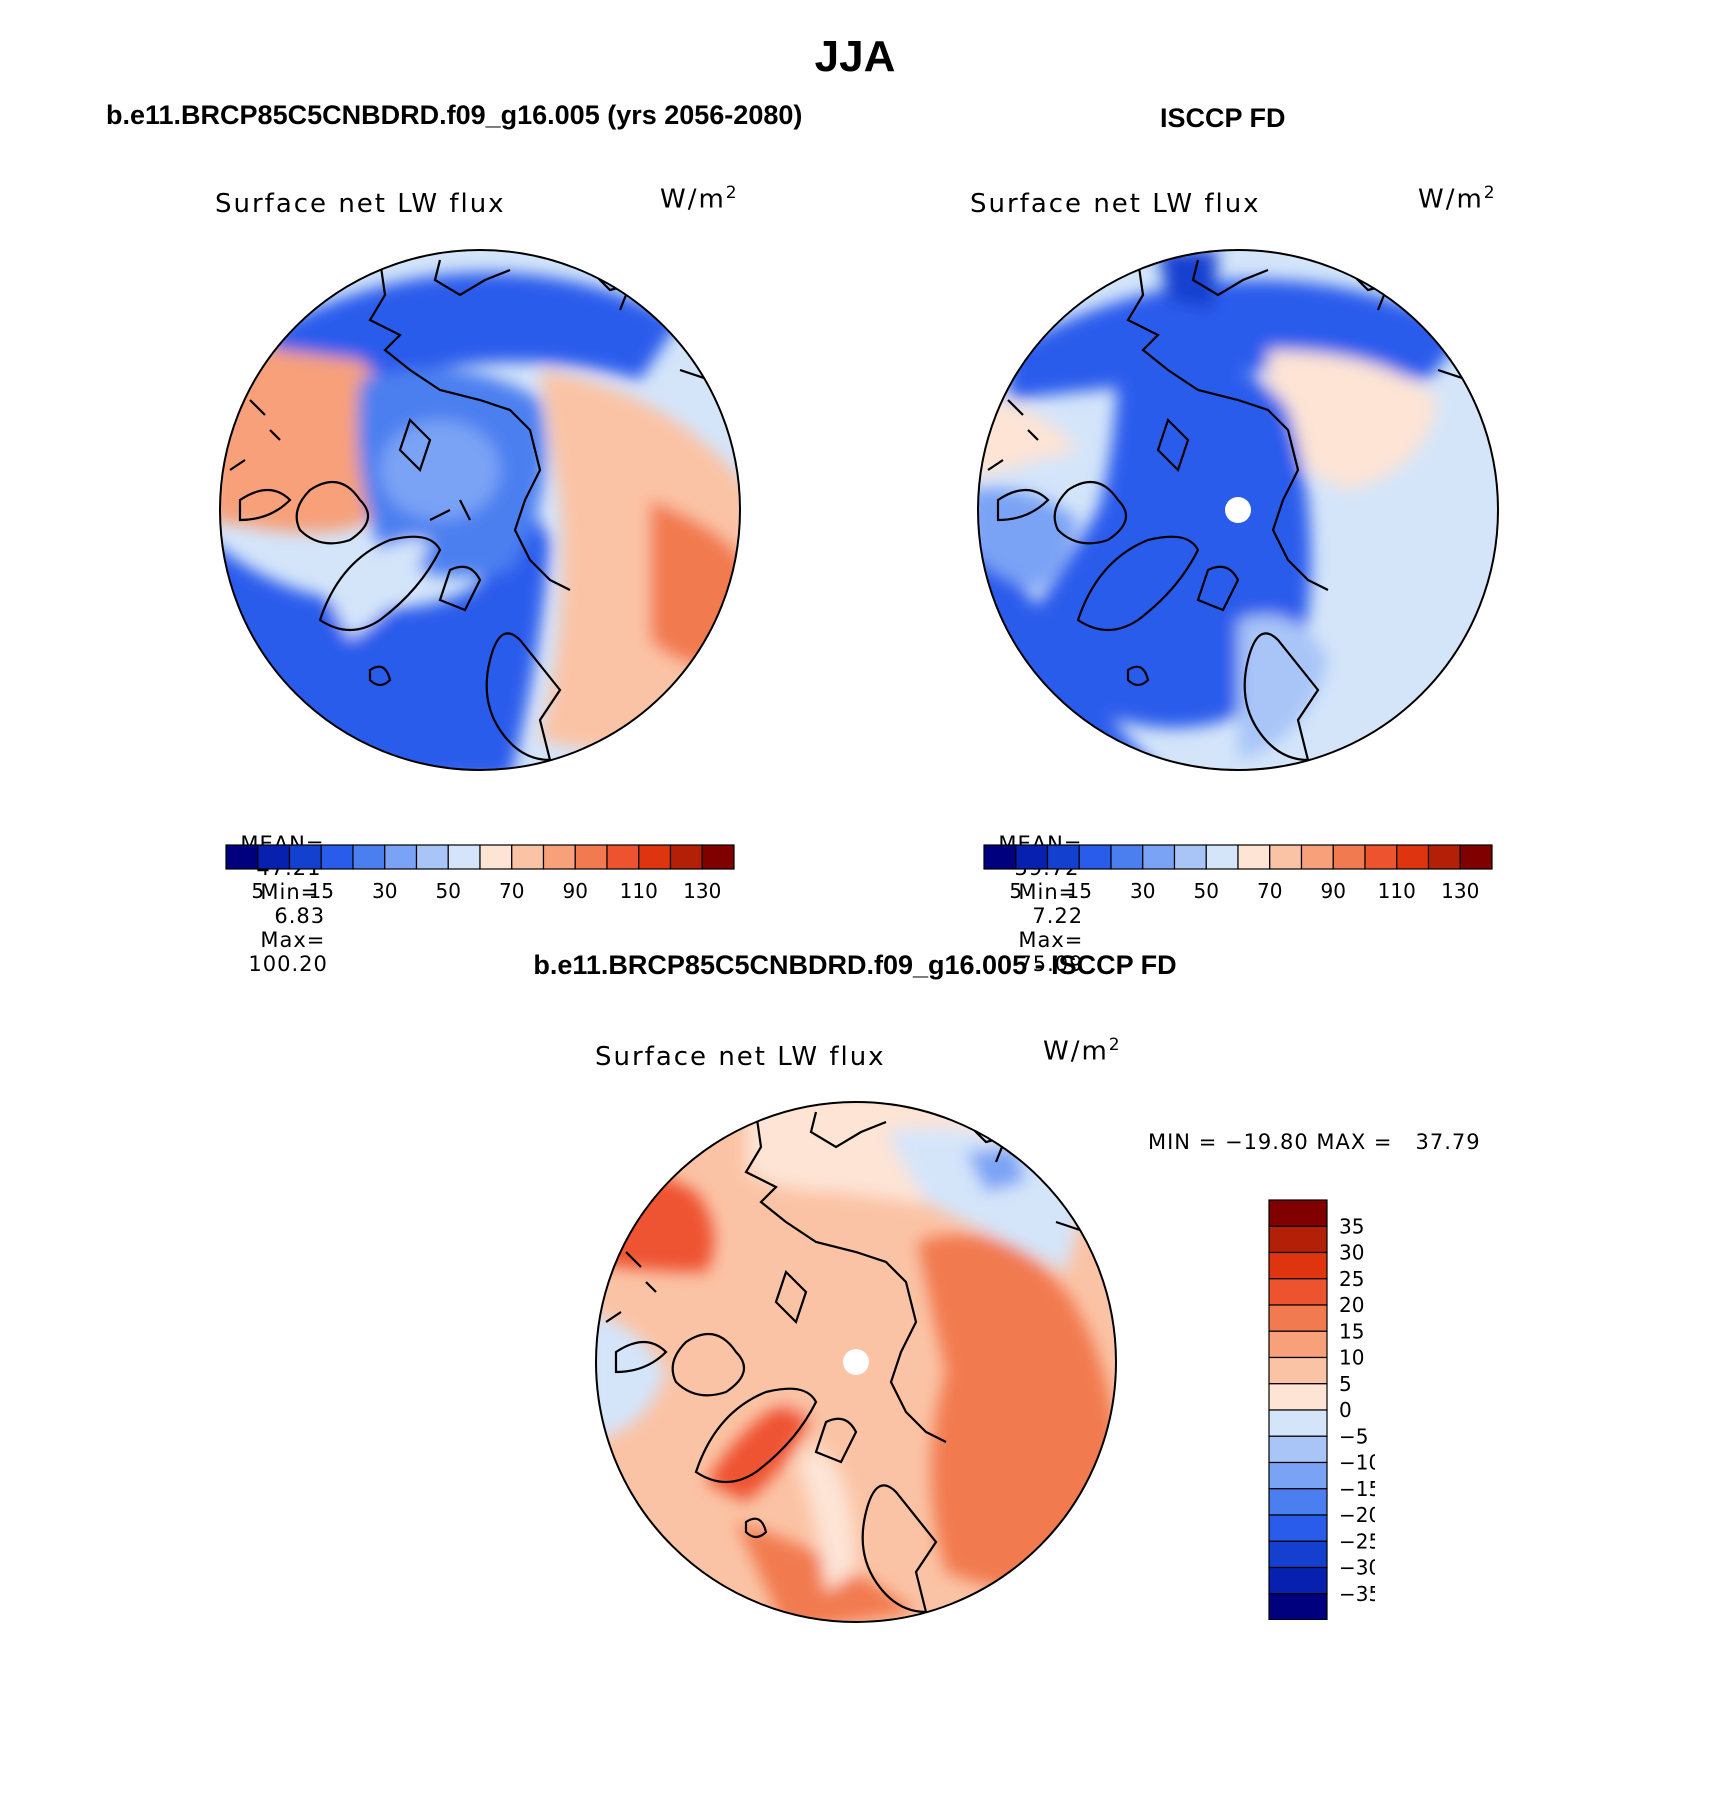 This screenshot has height=1816, width=1710. What do you see at coordinates (290, 892) in the screenshot?
I see `left-min-label: Min=` at bounding box center [290, 892].